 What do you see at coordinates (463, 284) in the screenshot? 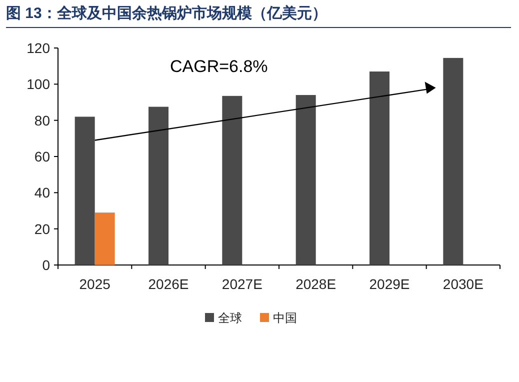
I see `x-tick-label: 2030E` at bounding box center [463, 284].